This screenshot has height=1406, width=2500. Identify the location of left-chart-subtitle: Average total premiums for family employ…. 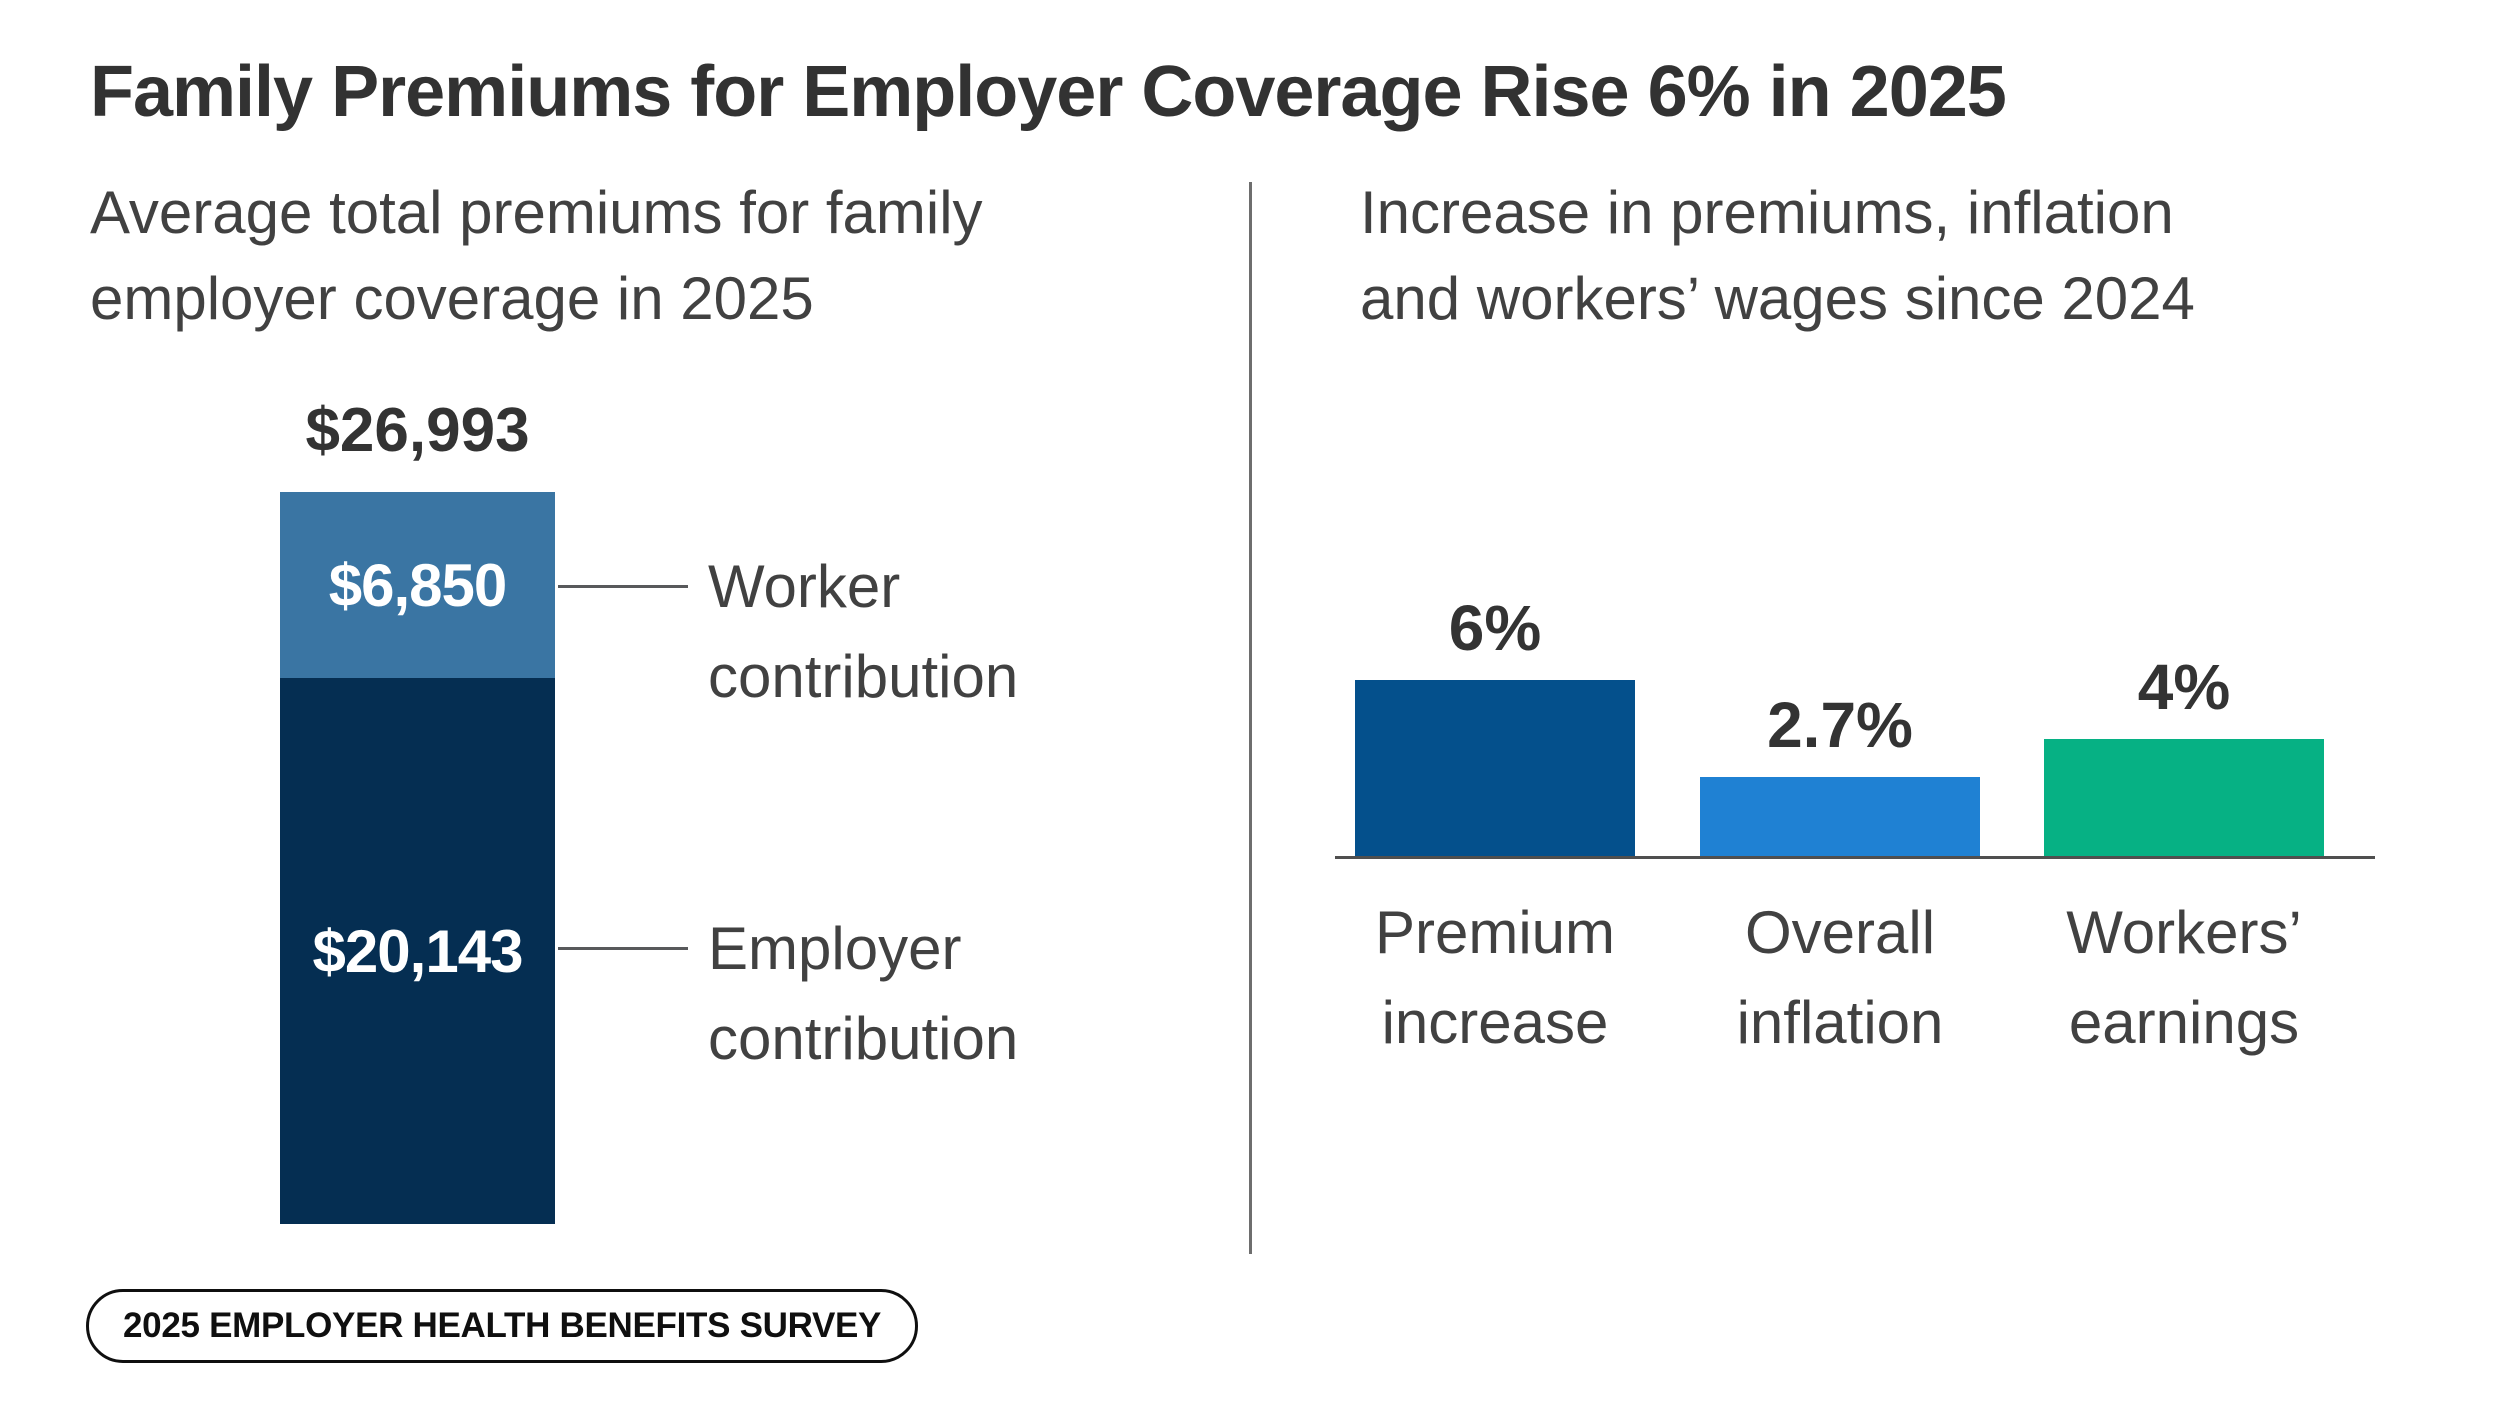
(536, 256).